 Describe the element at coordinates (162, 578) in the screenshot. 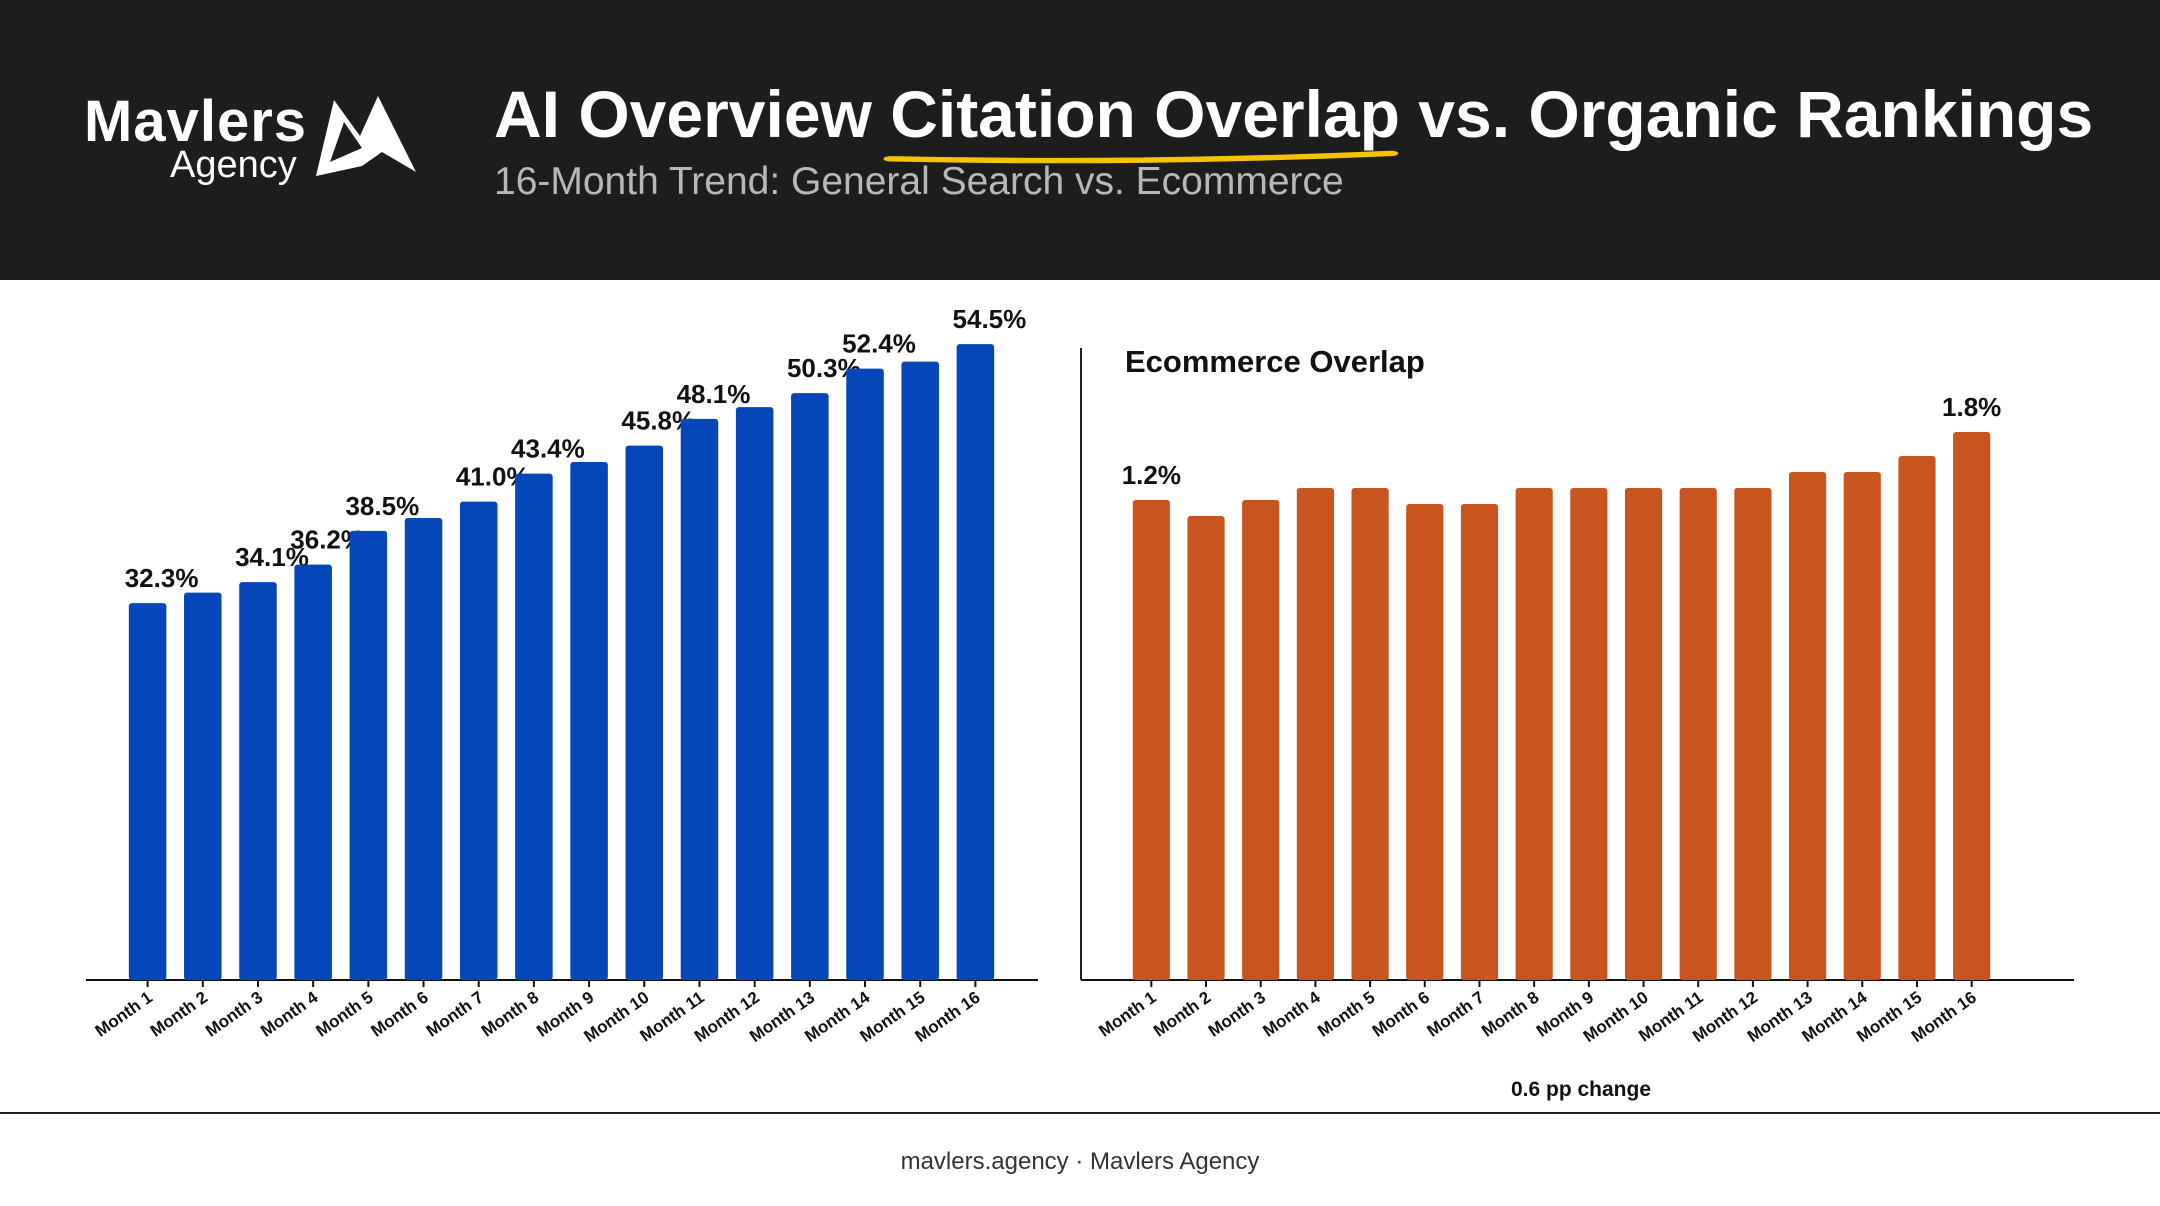

I see `data-label: 32.3%` at that location.